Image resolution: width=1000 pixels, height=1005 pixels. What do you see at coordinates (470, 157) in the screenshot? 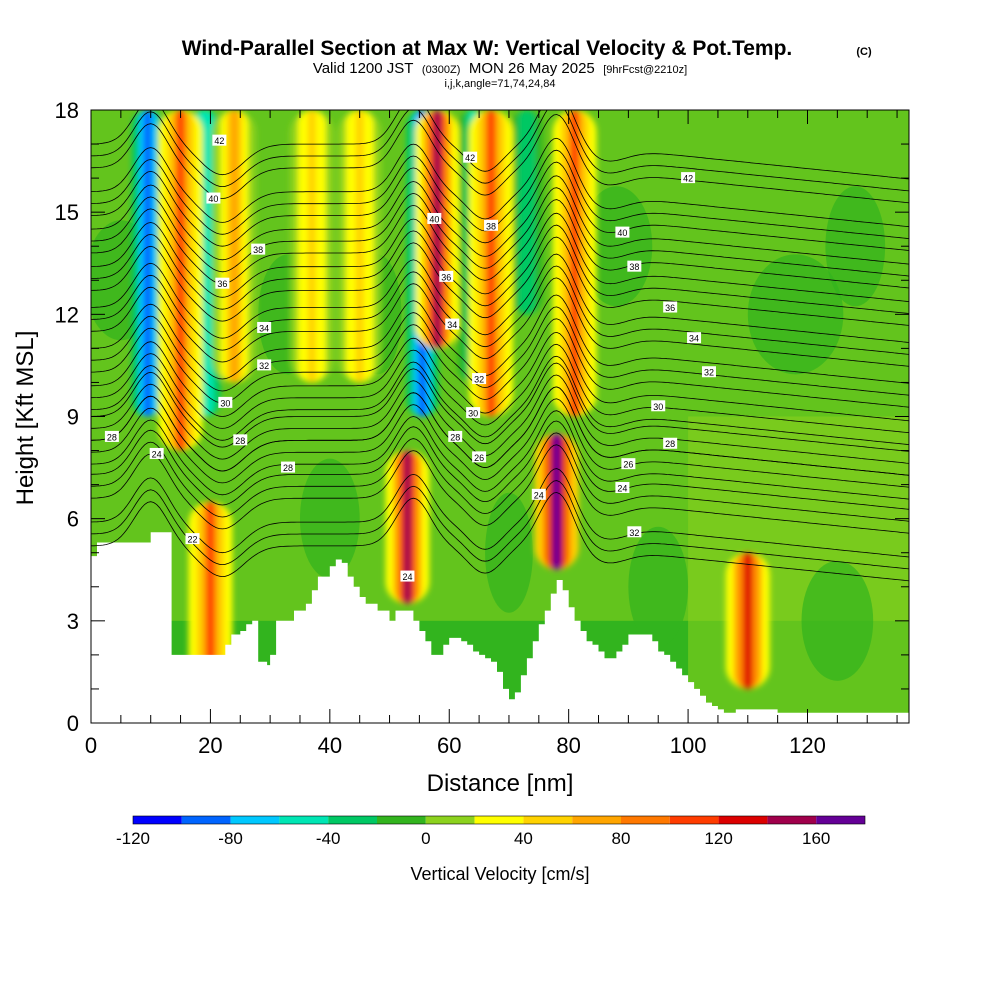
I see `contour-label: 42` at bounding box center [470, 157].